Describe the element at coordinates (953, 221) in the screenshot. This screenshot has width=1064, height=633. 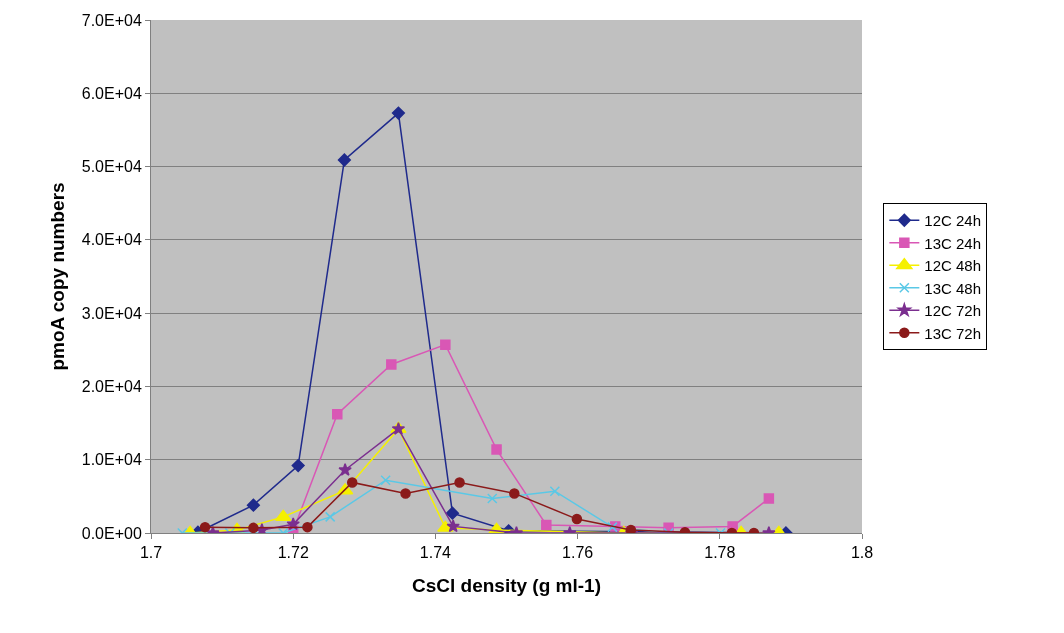
I see `legend-label: 12C 24h` at that location.